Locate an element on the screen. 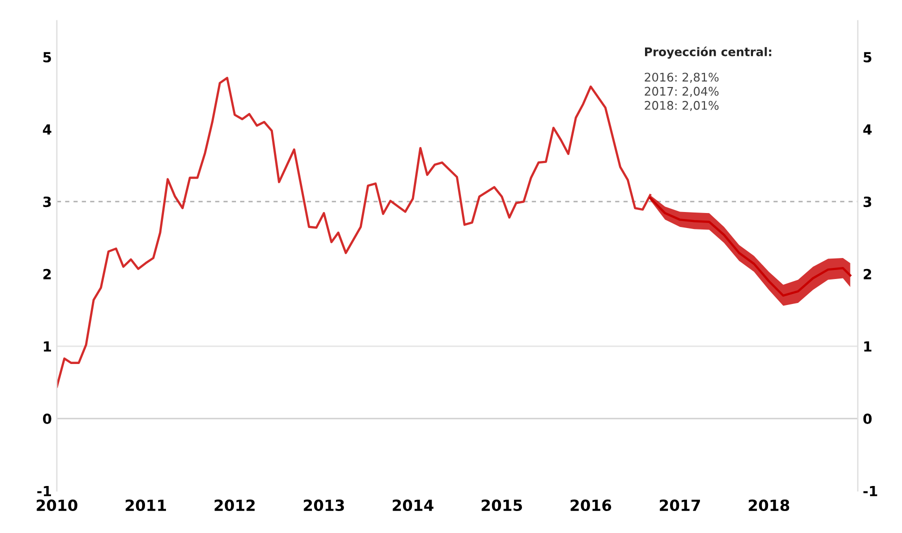 The width and height of the screenshot is (902, 533). y-tick-label: 4 is located at coordinates (47, 129).